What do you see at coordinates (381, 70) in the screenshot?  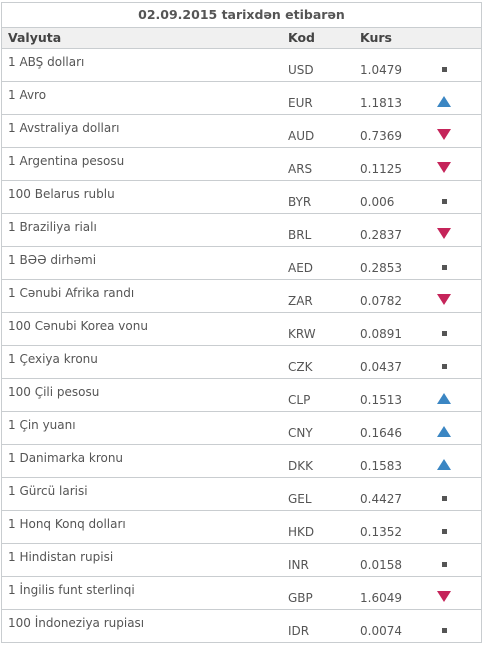 I see `exchange-rate: 1.0479` at bounding box center [381, 70].